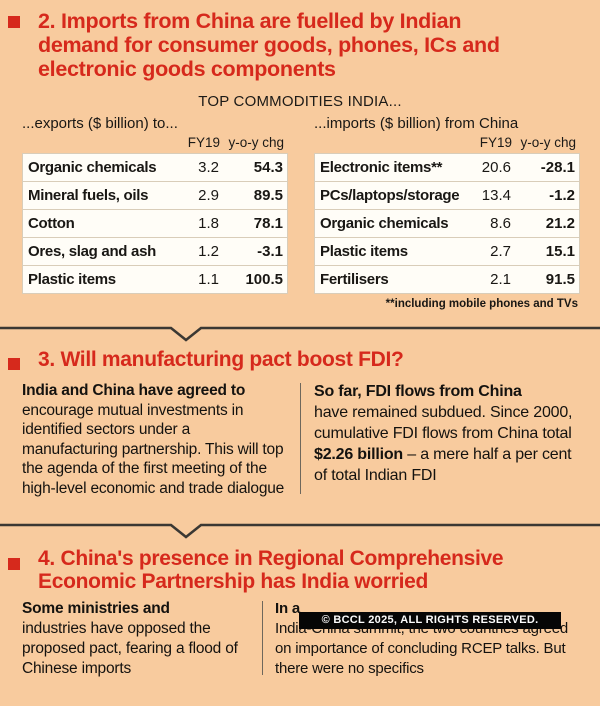 This screenshot has height=706, width=600. Describe the element at coordinates (557, 167) in the screenshot. I see `yoy-change-value: -28.1` at that location.